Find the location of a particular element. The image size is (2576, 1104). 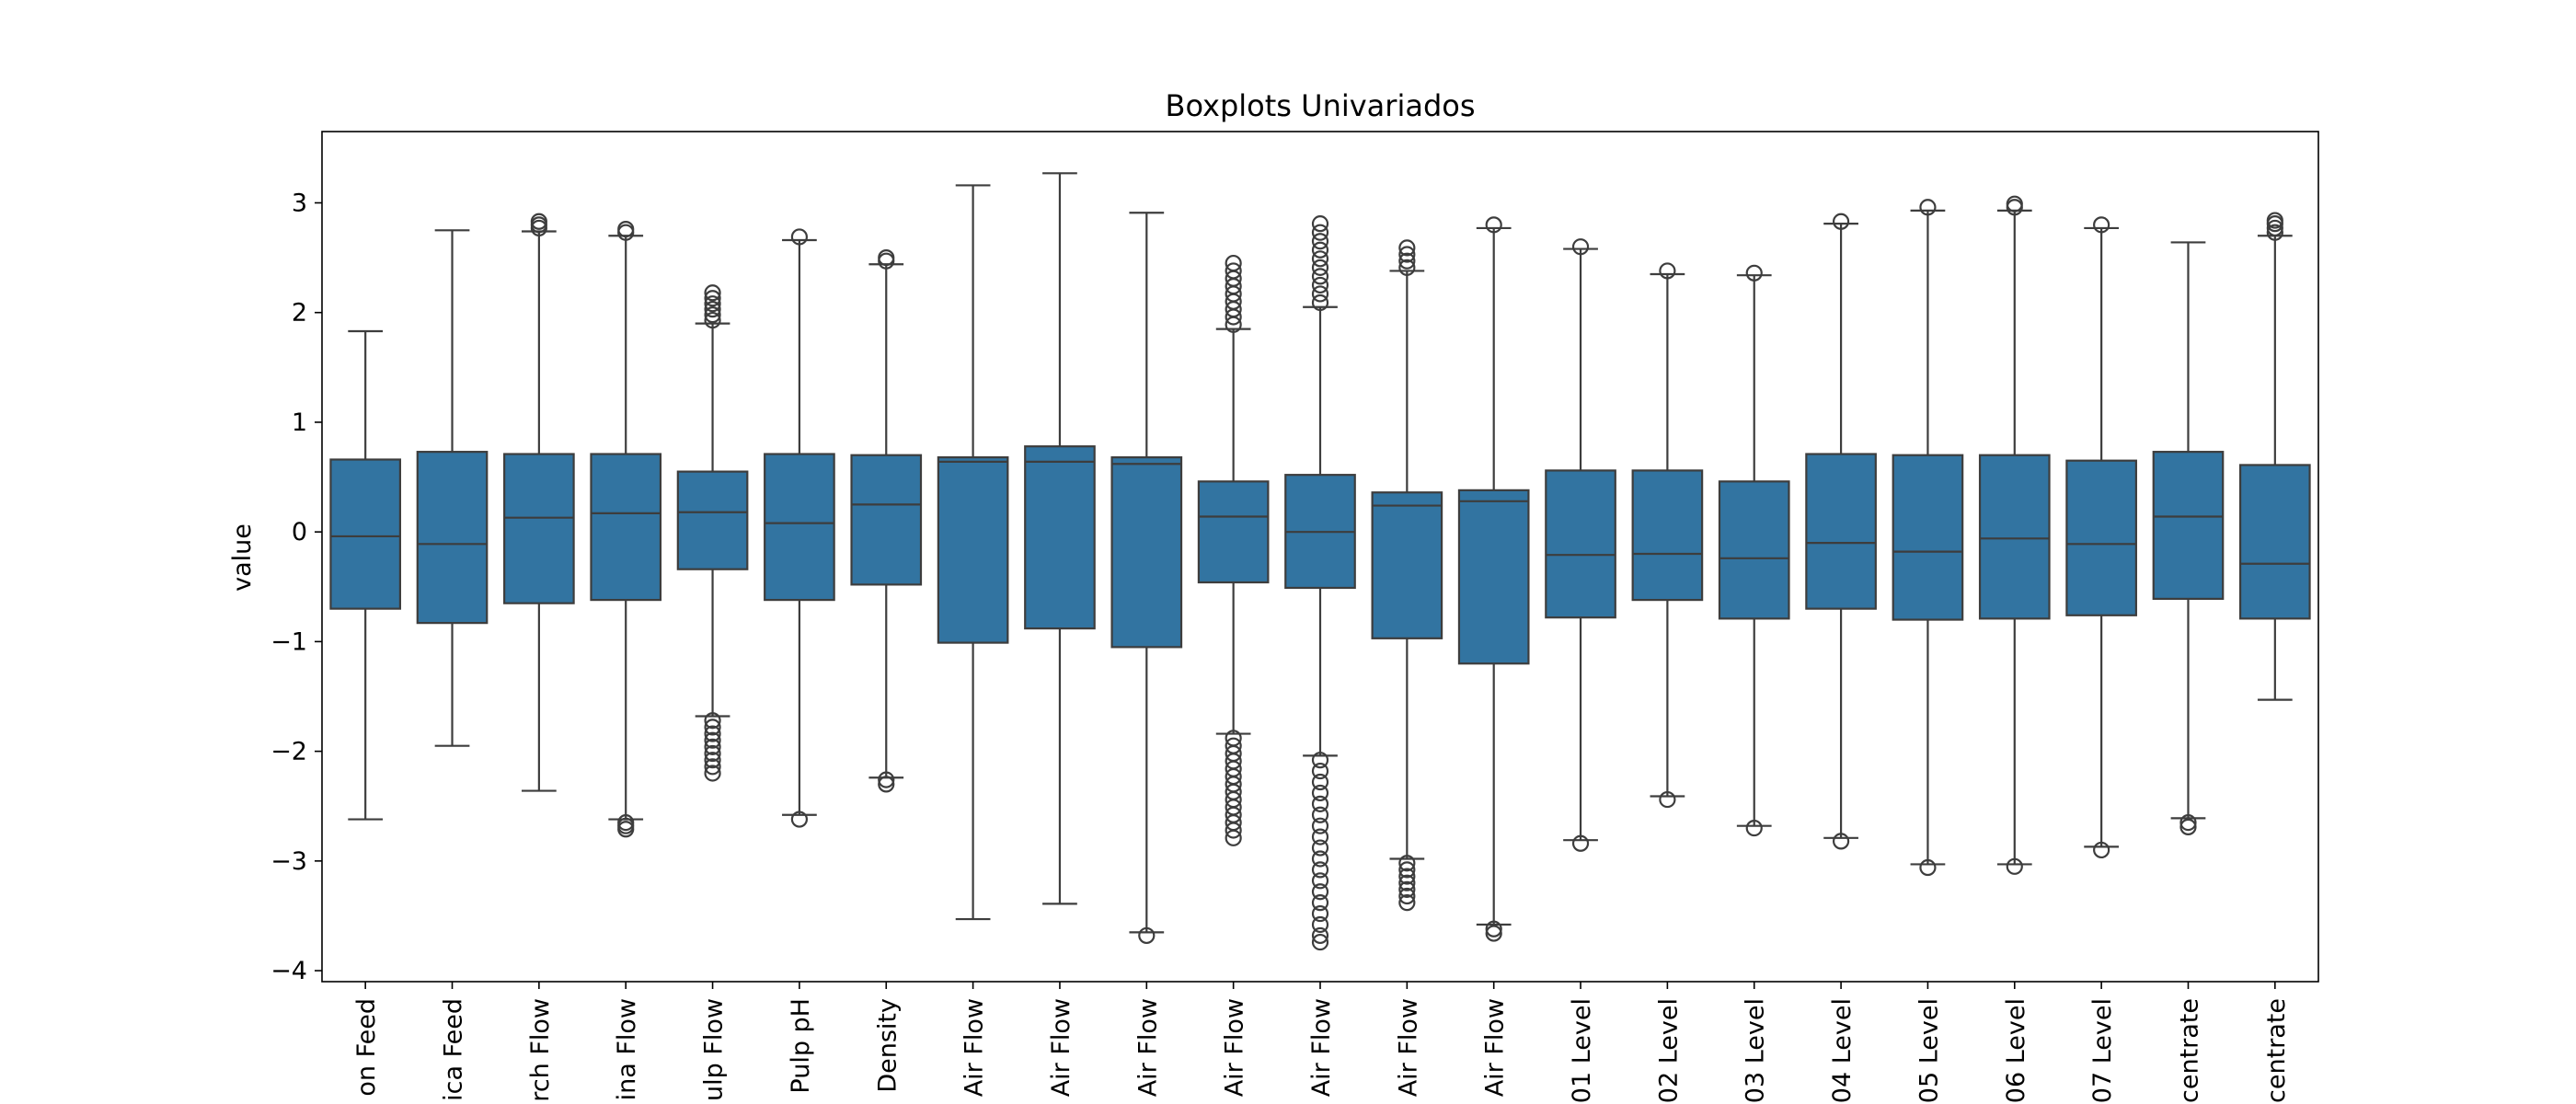

y-tick-label: −1 is located at coordinates (288, 641).